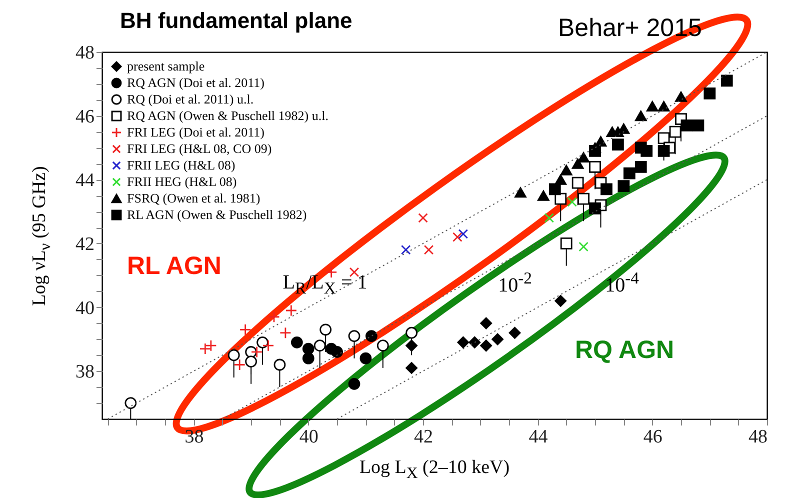 The width and height of the screenshot is (785, 498). Describe the element at coordinates (515, 283) in the screenshot. I see `annotation: 10$^{-2}$` at that location.